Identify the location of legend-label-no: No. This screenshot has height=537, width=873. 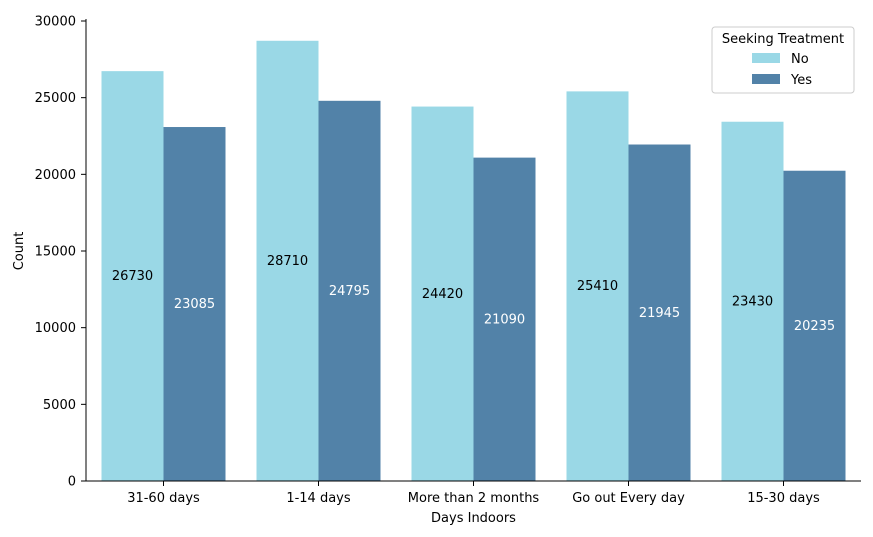
(800, 59).